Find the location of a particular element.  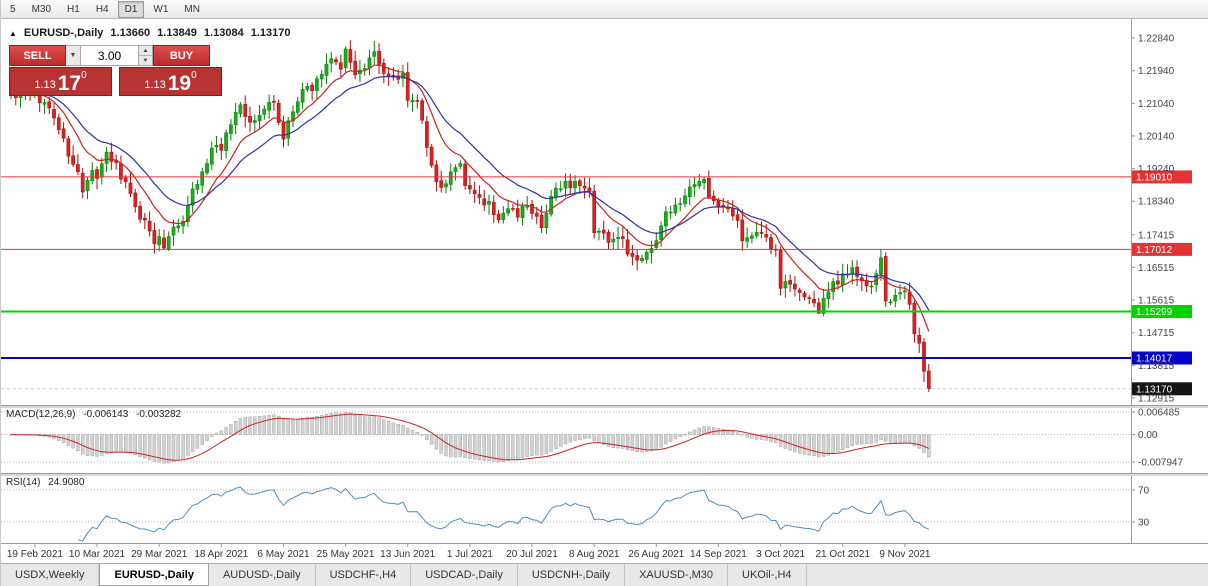

timeframe-button-h4: H4 is located at coordinates (102, 9).